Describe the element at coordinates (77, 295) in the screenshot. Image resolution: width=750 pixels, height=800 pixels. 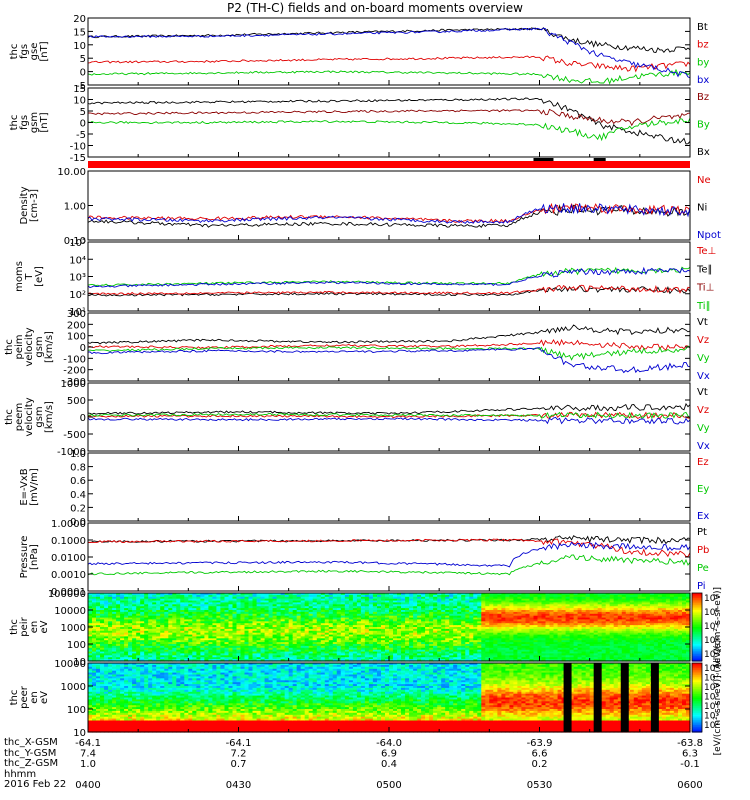
I see `y-tick-label: 10²` at that location.